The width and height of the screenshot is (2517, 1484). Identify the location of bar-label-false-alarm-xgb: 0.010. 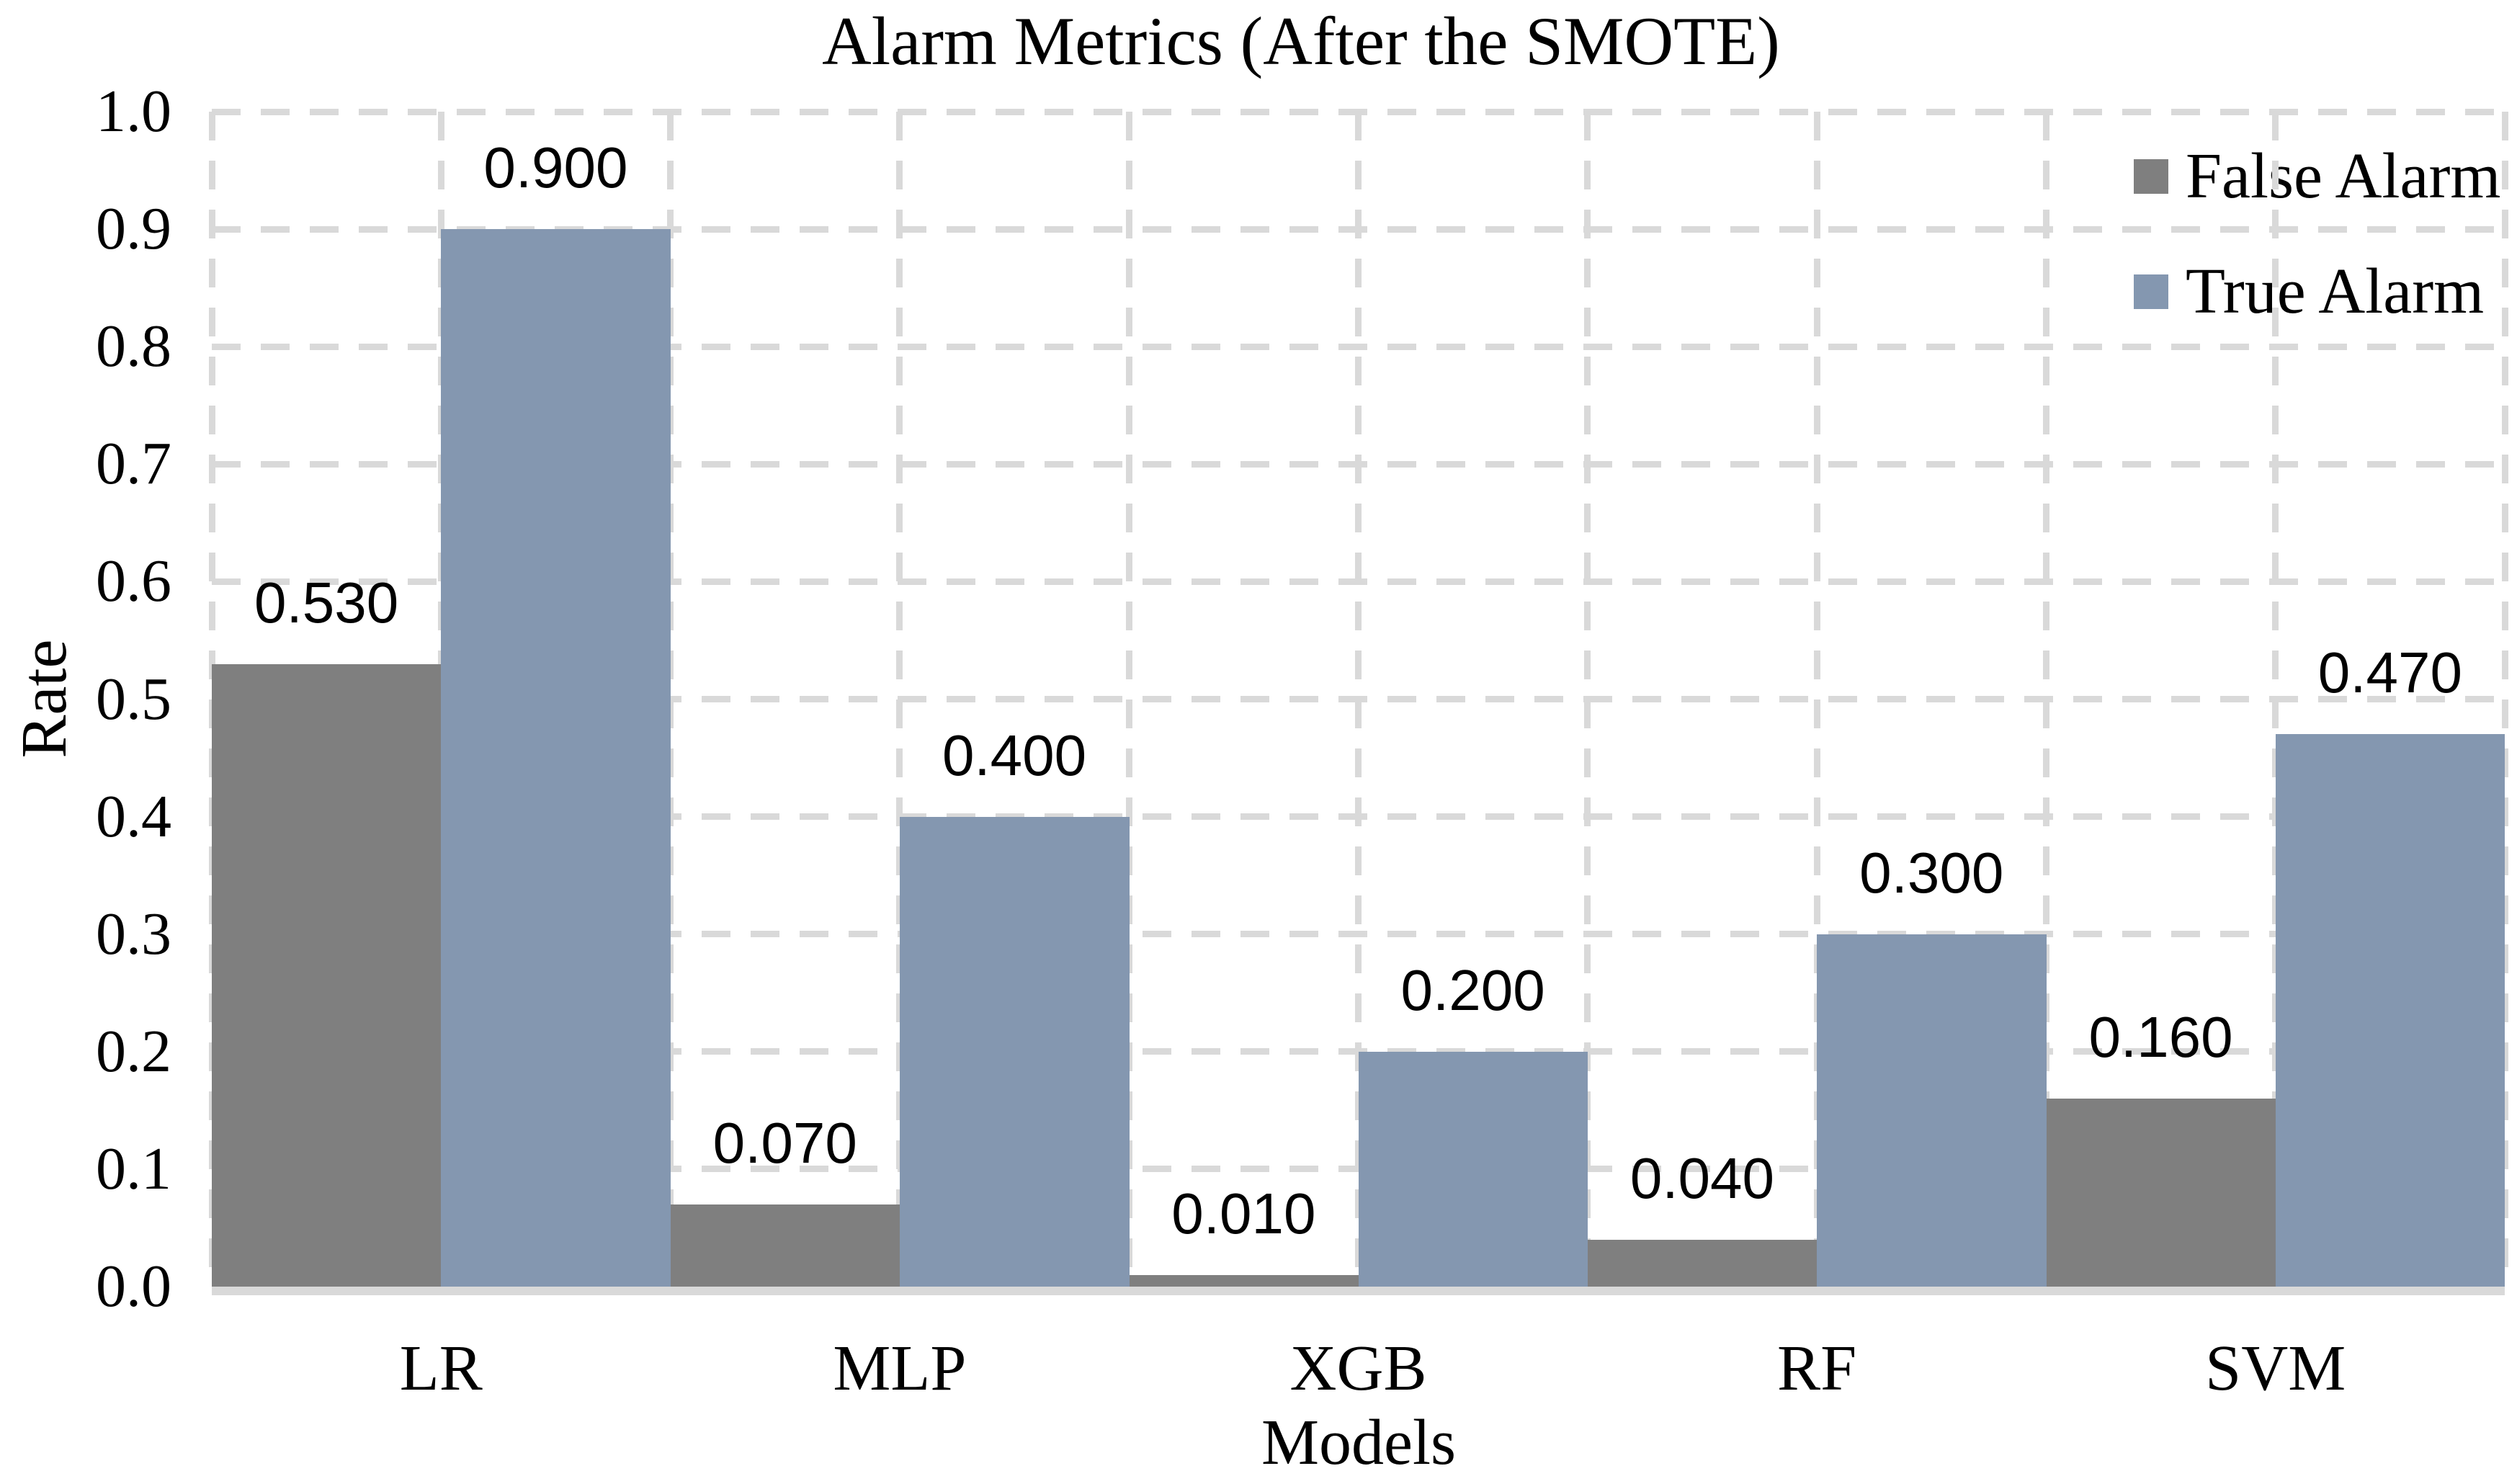
(1244, 1213).